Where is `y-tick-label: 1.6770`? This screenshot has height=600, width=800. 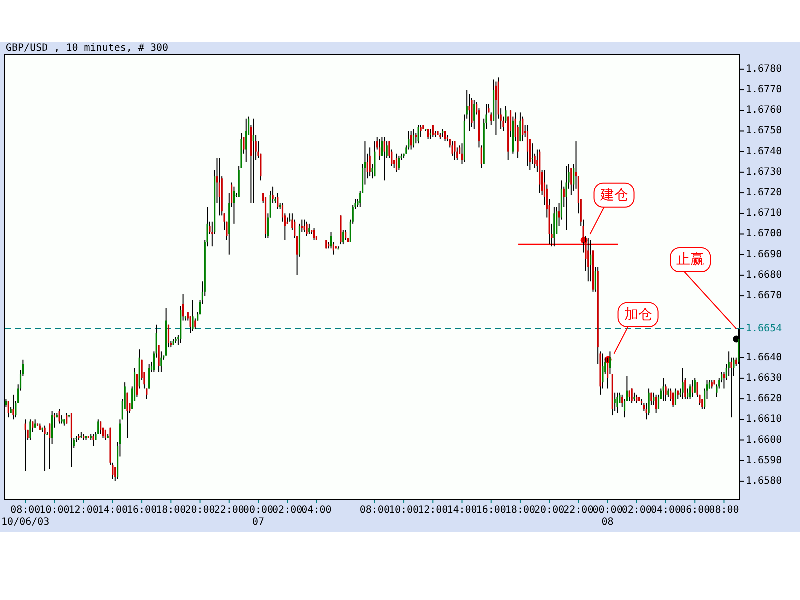
y-tick-label: 1.6770 is located at coordinates (764, 90).